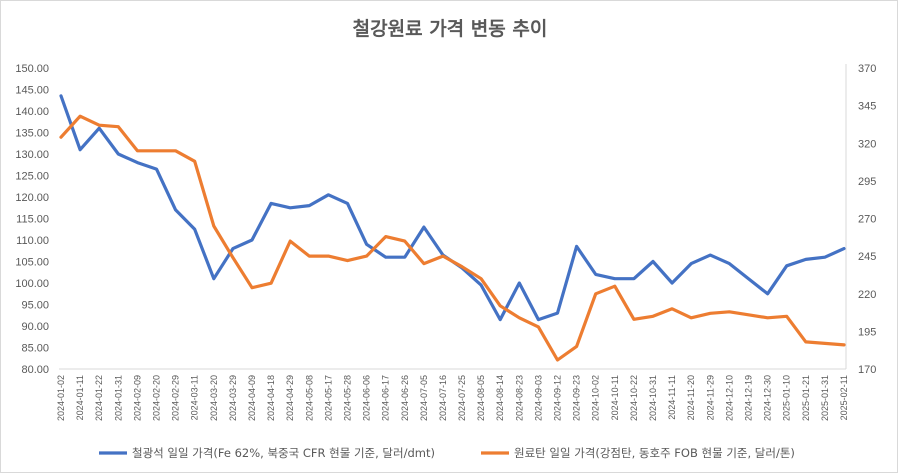  Describe the element at coordinates (32, 134) in the screenshot. I see `y-left-tick-label: 135.00` at that location.